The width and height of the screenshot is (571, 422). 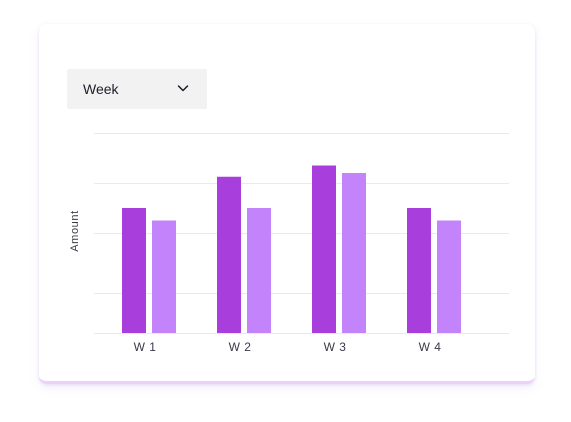 What do you see at coordinates (335, 347) in the screenshot?
I see `x-tick-label: W 3` at bounding box center [335, 347].